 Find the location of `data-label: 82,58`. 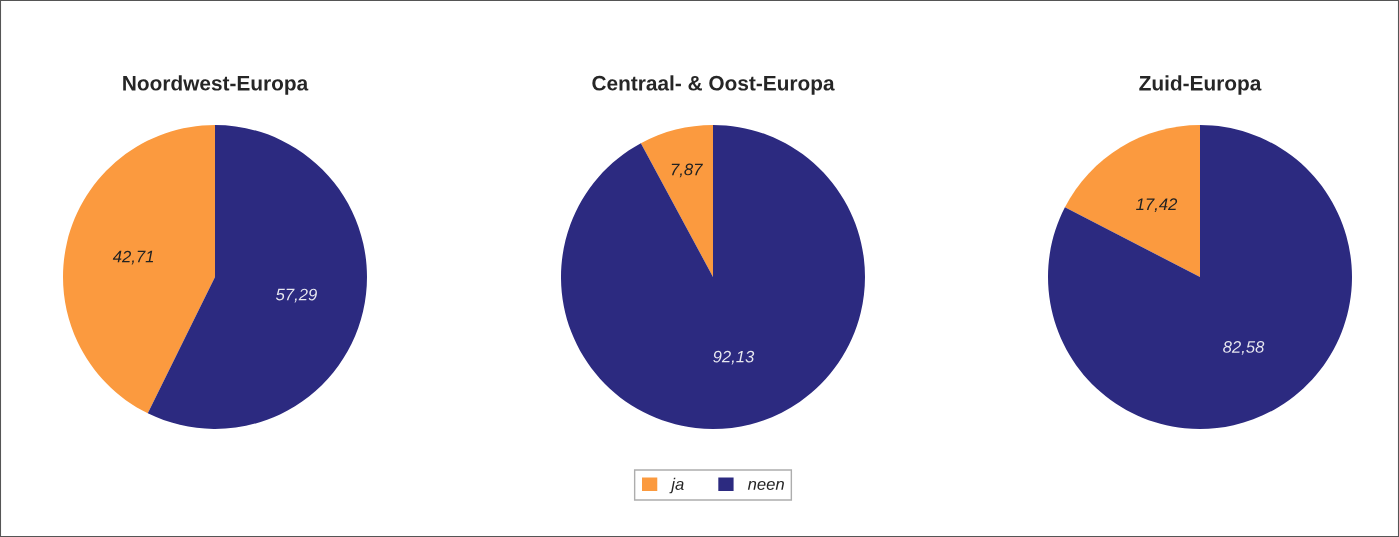

data-label: 82,58 is located at coordinates (1244, 348).